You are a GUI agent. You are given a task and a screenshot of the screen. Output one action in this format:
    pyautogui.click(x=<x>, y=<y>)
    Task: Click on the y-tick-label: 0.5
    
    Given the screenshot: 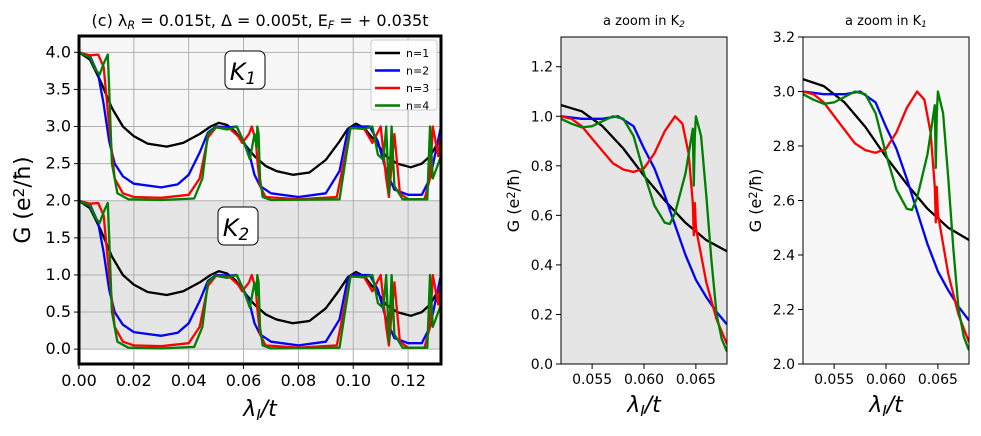 What is the action you would take?
    pyautogui.click(x=58, y=311)
    